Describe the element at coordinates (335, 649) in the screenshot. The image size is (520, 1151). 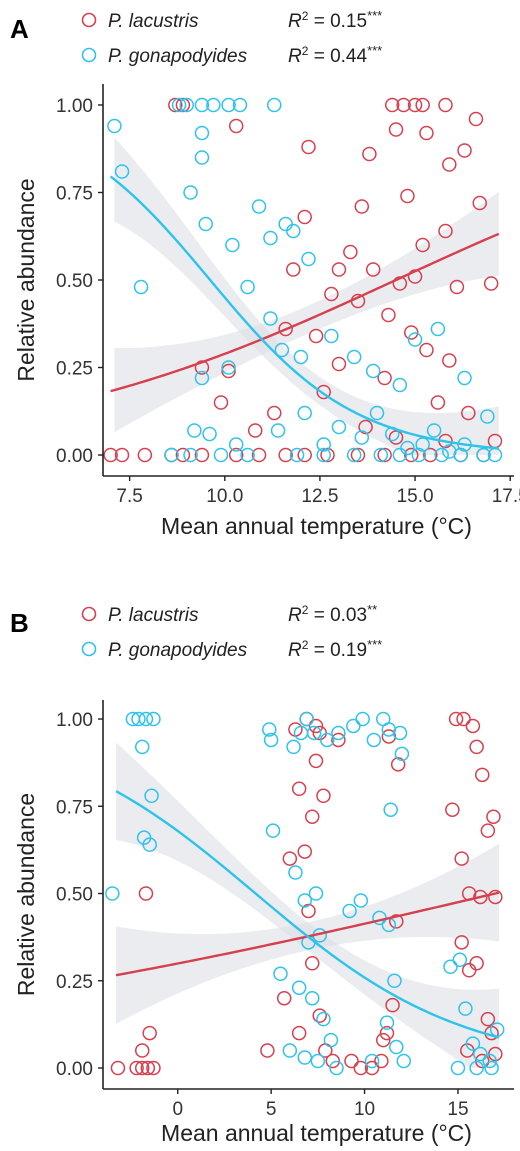
I see `r-squared-label: R2 = 0.19***` at that location.